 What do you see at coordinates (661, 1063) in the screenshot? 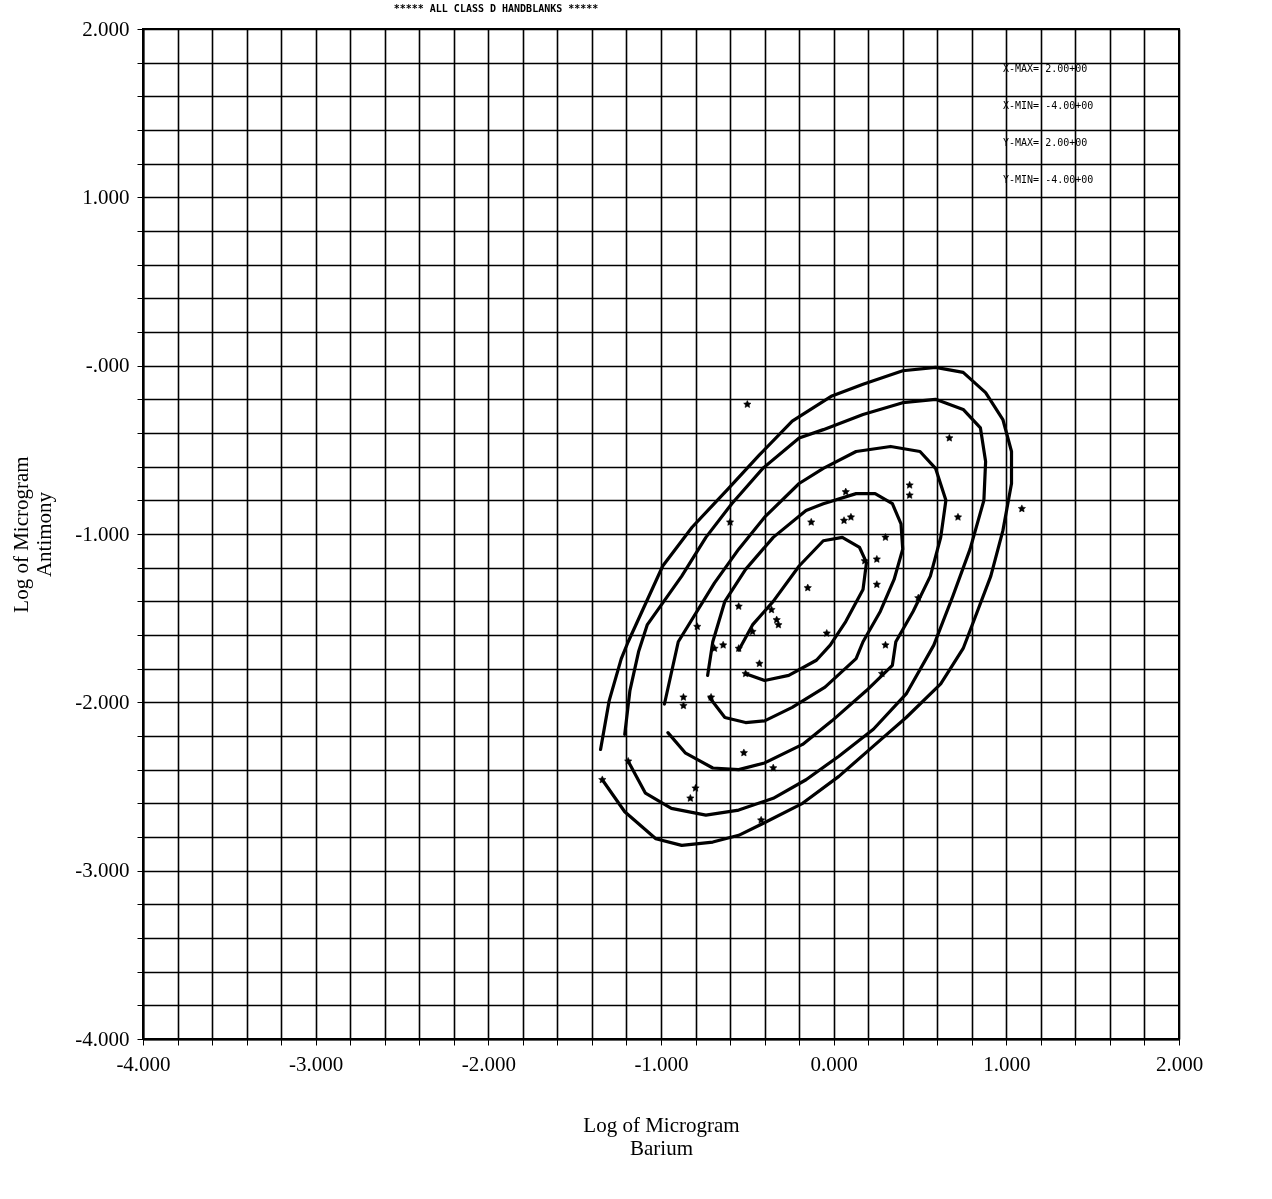
I see `x-tick-label: -1.000` at bounding box center [661, 1063].